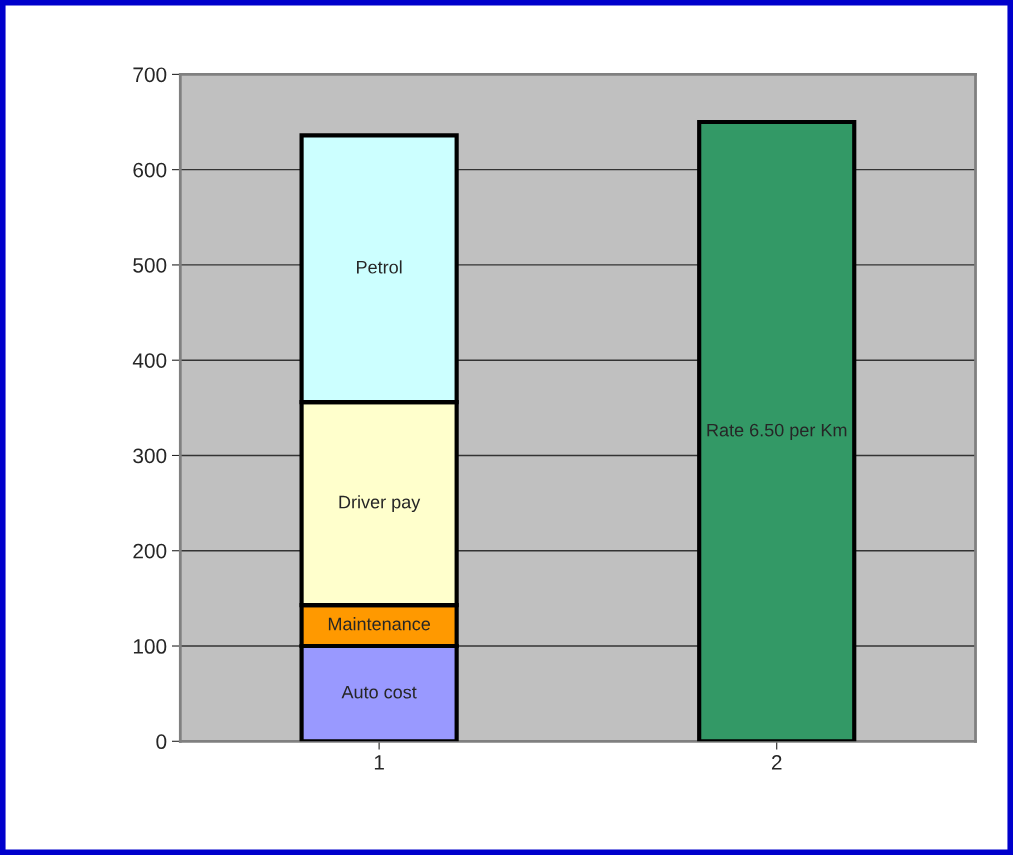  What do you see at coordinates (380, 503) in the screenshot?
I see `series-label: Driver pay` at bounding box center [380, 503].